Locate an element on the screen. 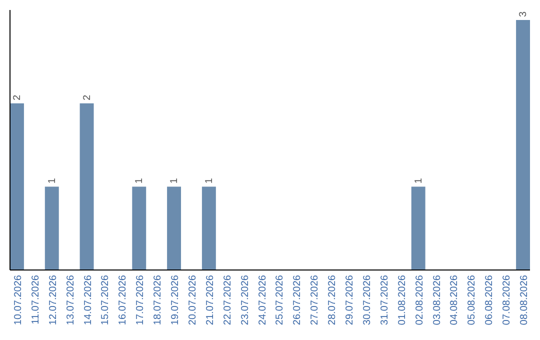 This screenshot has height=340, width=540. x-tick-label: 06.08.2026 is located at coordinates (490, 300).